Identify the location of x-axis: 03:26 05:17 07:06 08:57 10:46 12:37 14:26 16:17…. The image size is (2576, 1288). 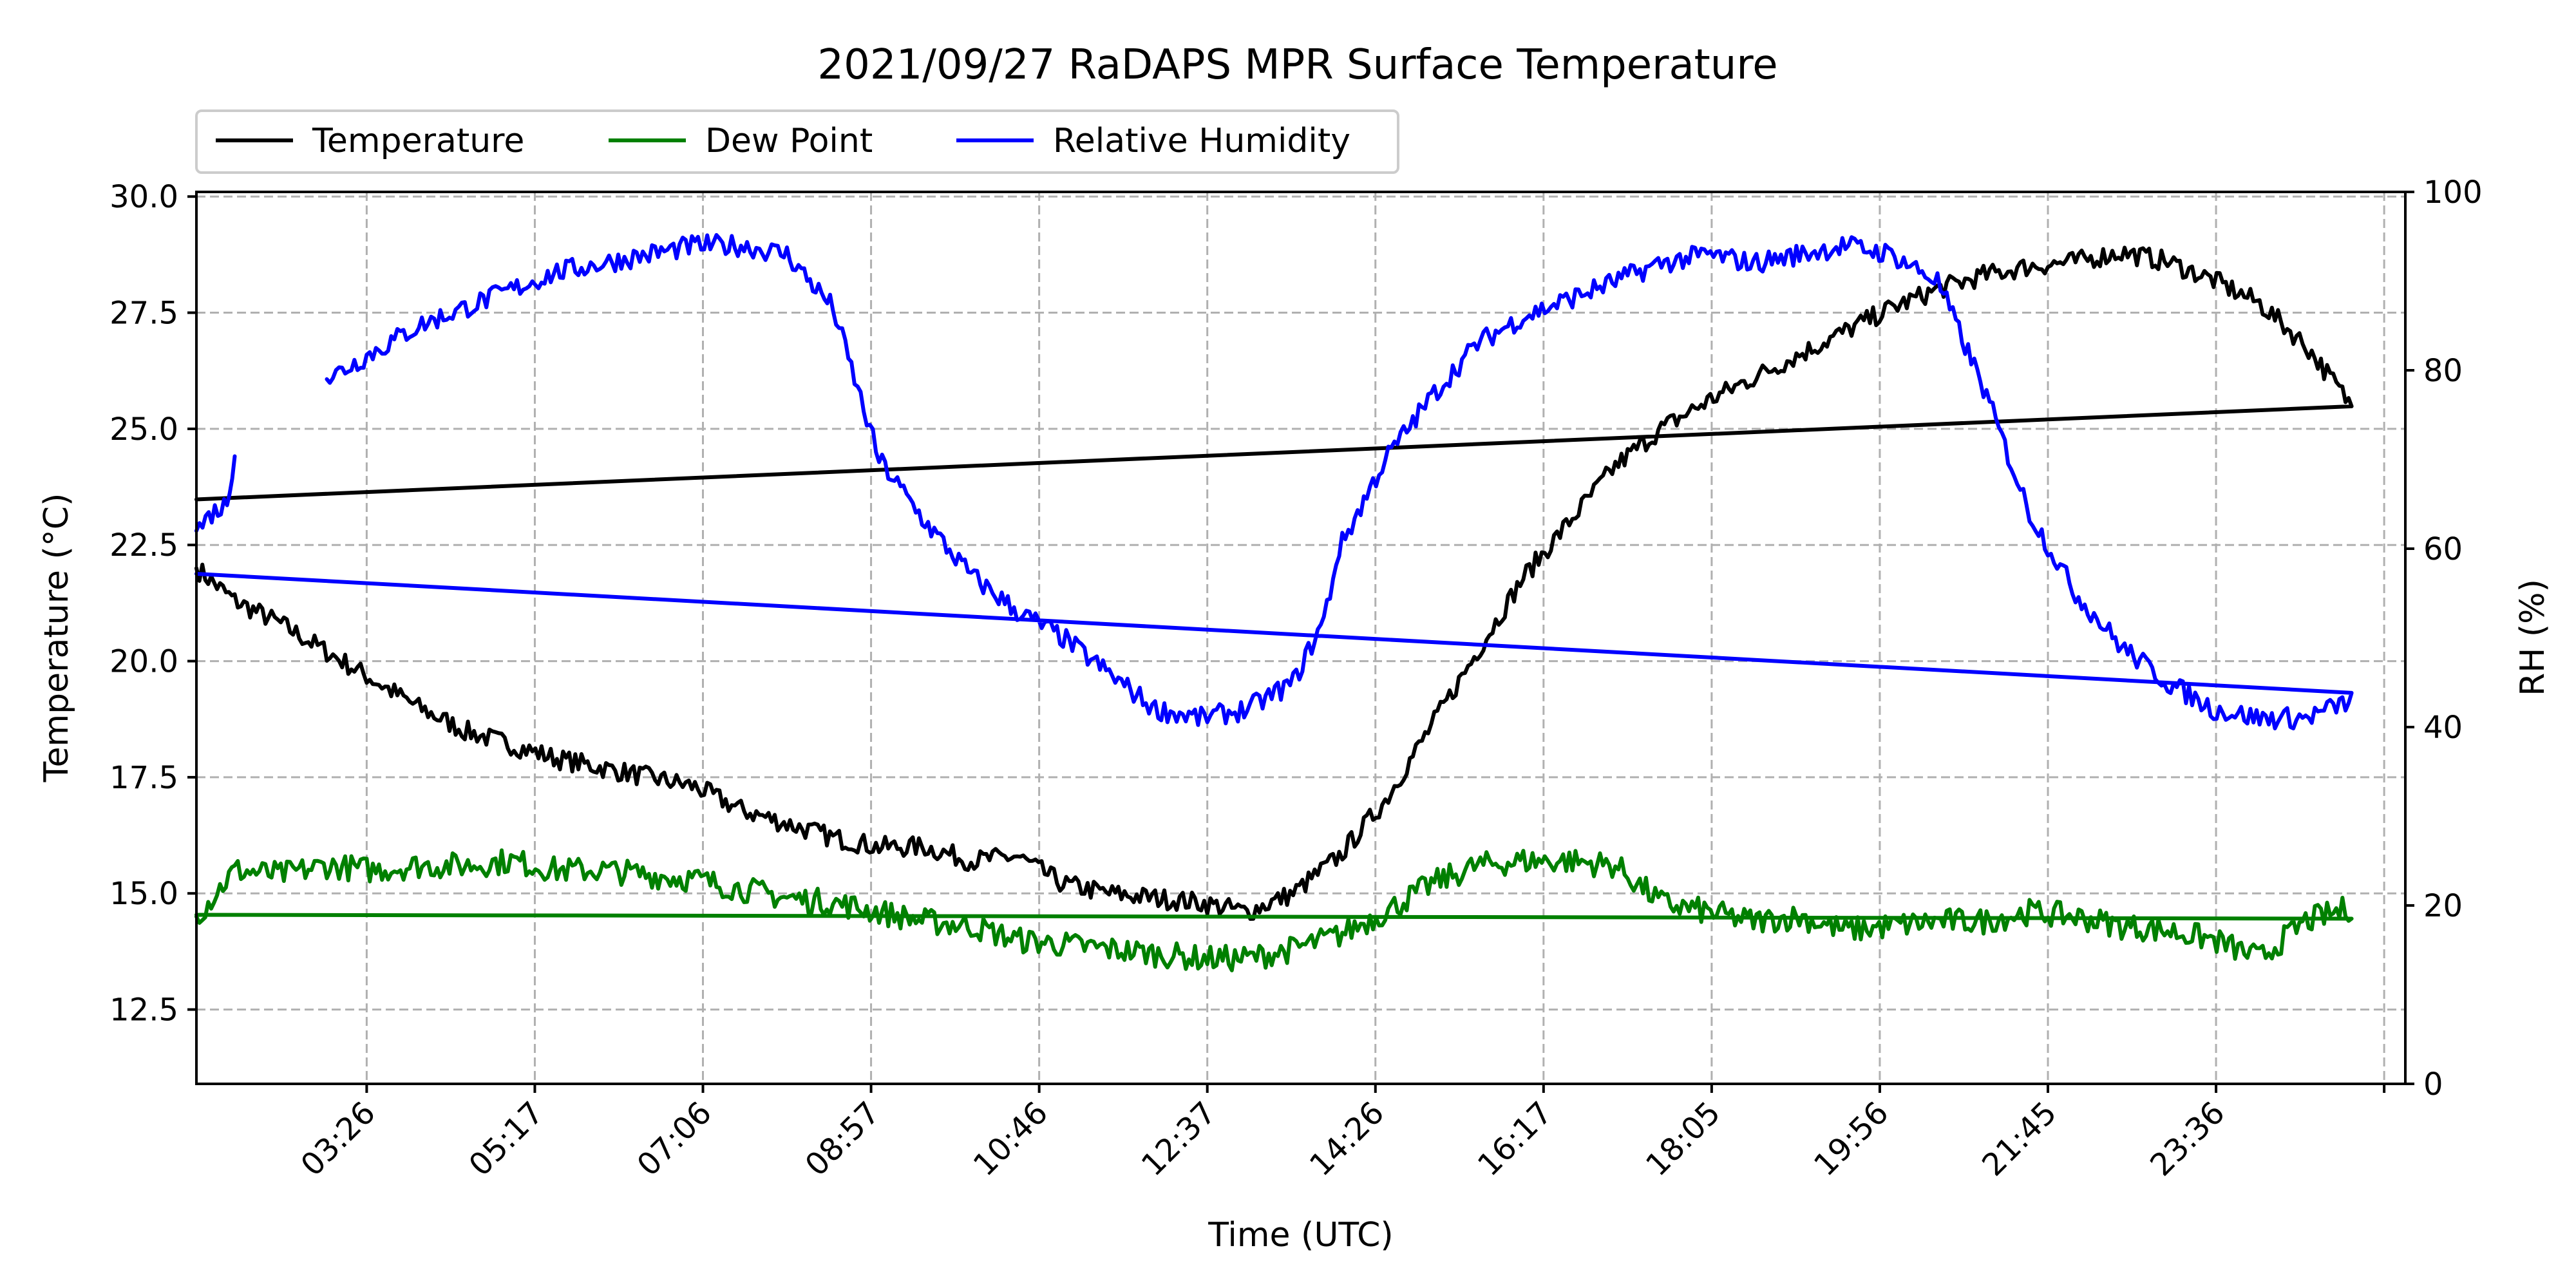
(1340, 1133).